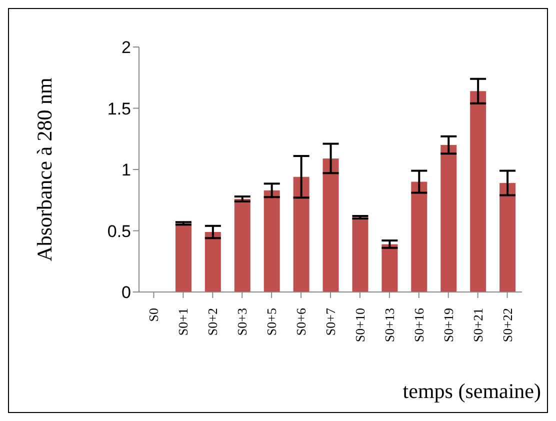  What do you see at coordinates (389, 325) in the screenshot?
I see `x-tick-label: S0+13` at bounding box center [389, 325].